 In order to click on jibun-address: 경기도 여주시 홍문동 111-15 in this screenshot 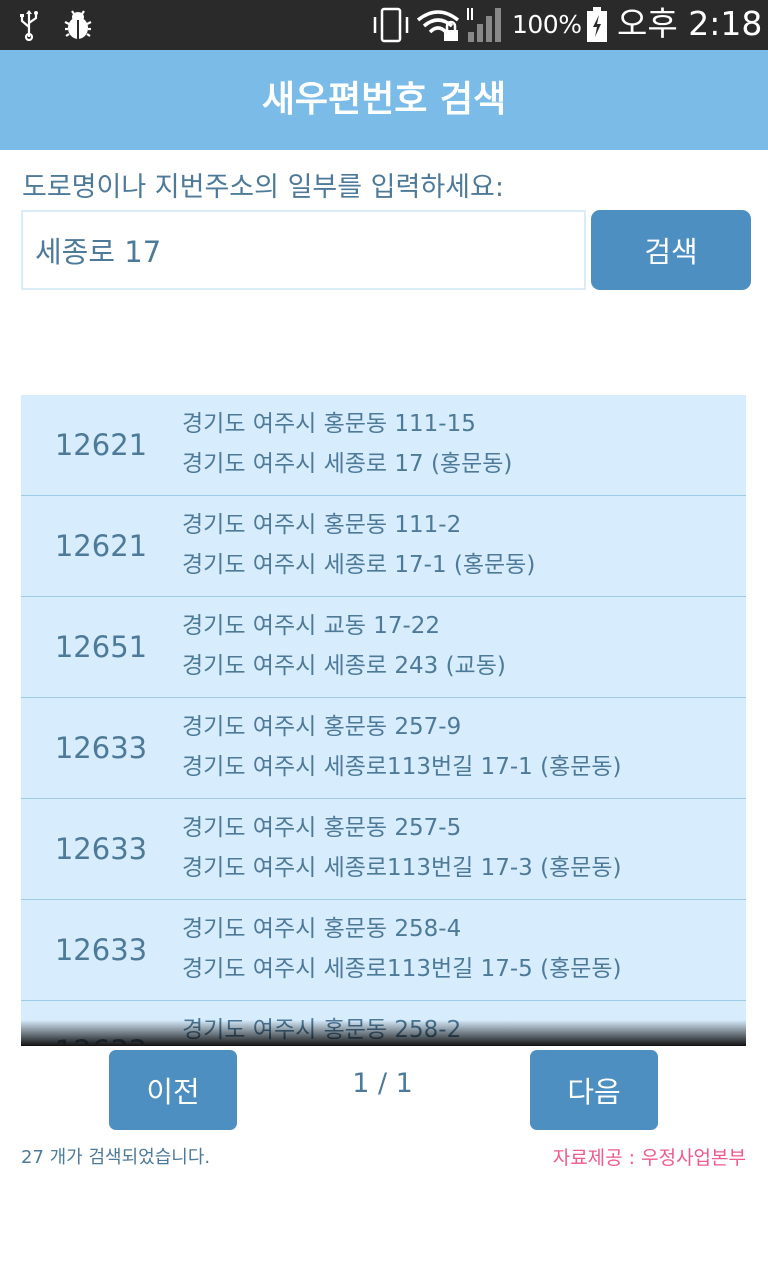, I will do `click(329, 424)`.